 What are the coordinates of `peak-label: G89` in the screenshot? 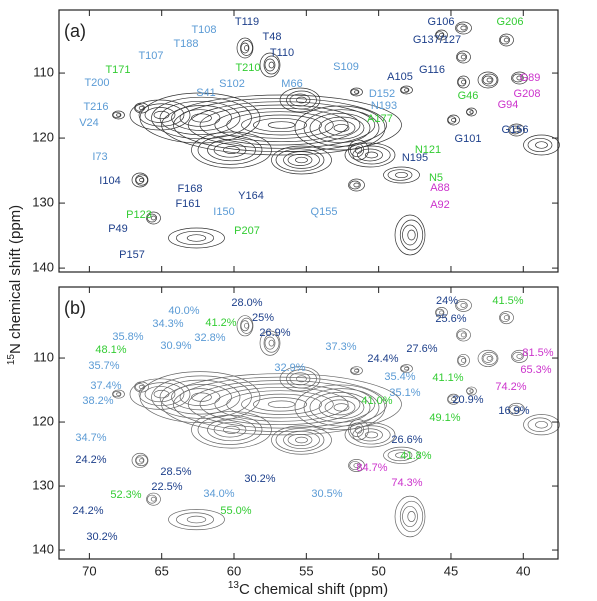 It's located at (530, 78).